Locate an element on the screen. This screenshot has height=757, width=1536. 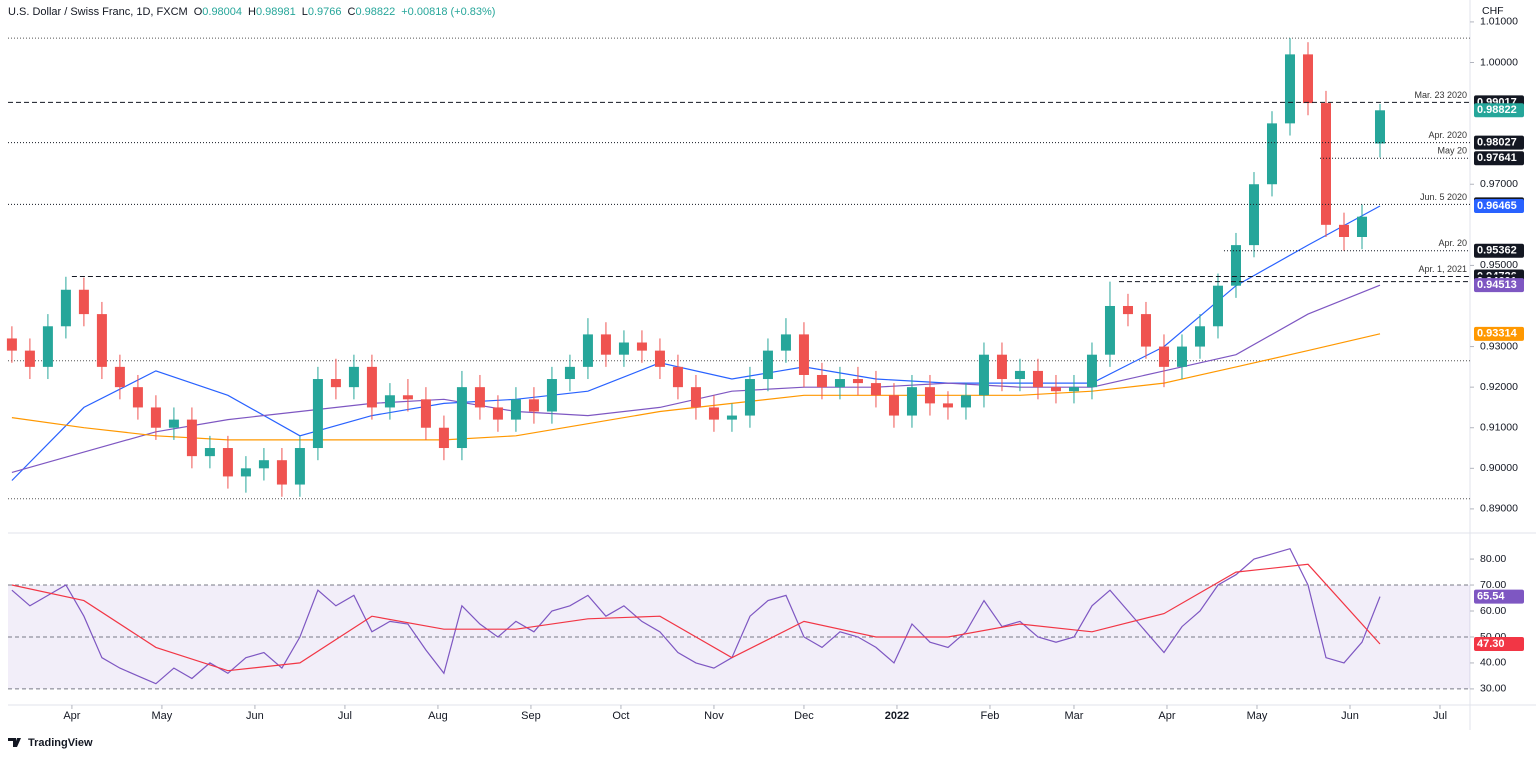
y-tick-label: 0.89000 is located at coordinates (1499, 509).